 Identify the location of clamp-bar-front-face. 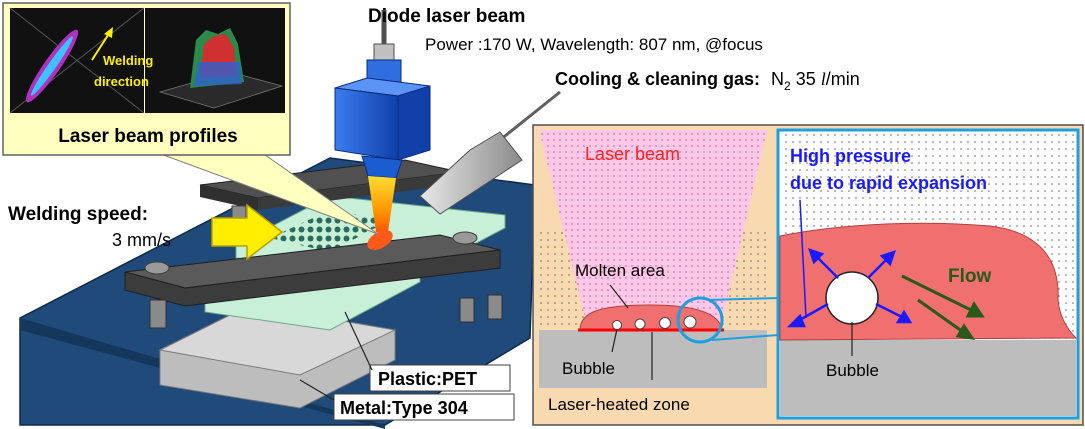
(312, 278).